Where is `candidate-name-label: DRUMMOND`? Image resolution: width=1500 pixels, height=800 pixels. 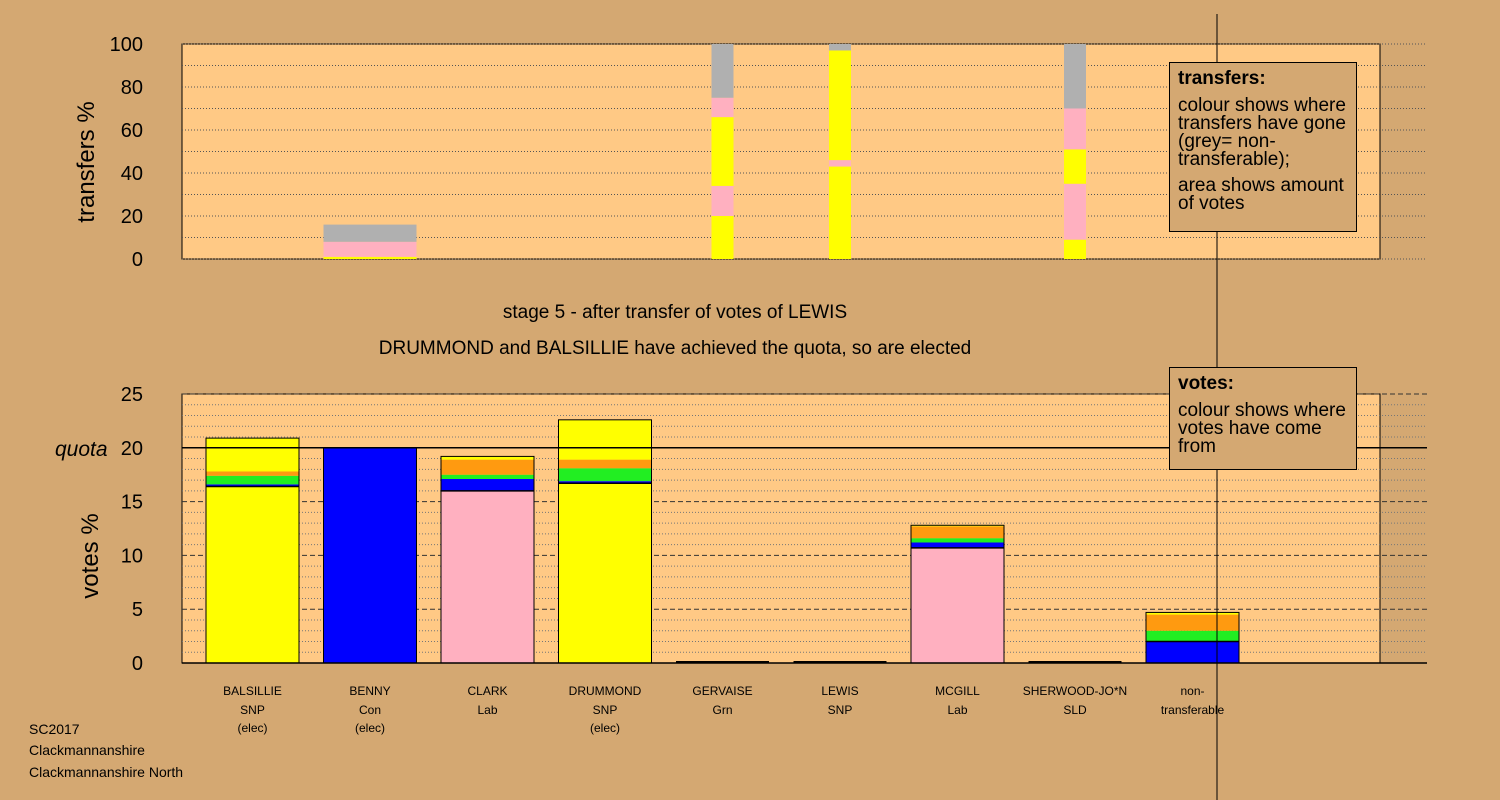 candidate-name-label: DRUMMOND is located at coordinates (605, 691).